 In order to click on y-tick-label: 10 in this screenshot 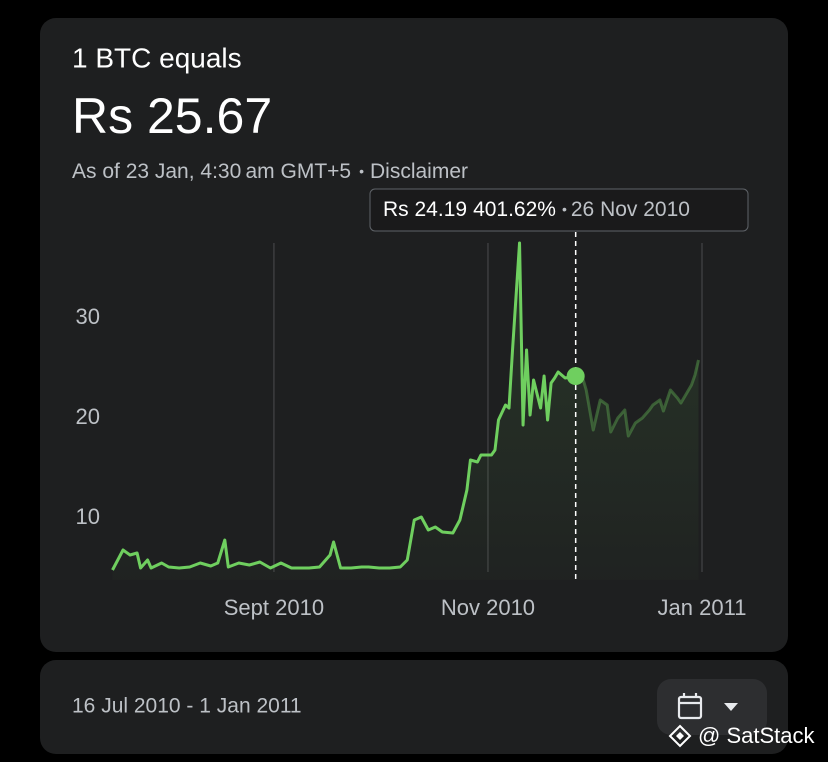, I will do `click(88, 516)`.